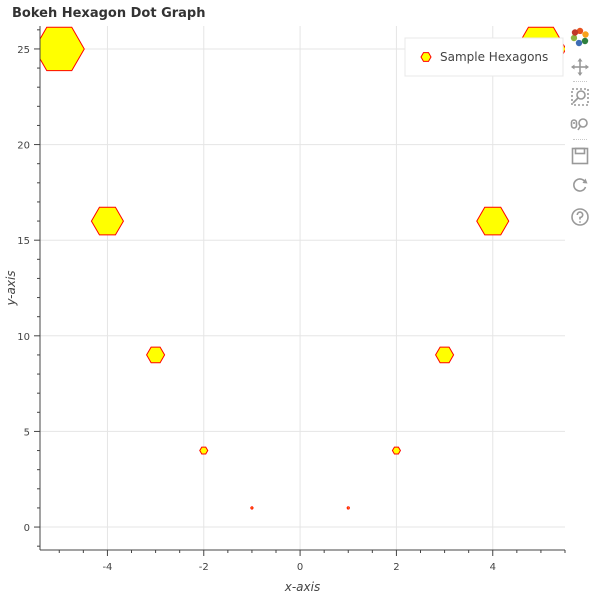  What do you see at coordinates (396, 567) in the screenshot?
I see `x-tick-label: 2` at bounding box center [396, 567].